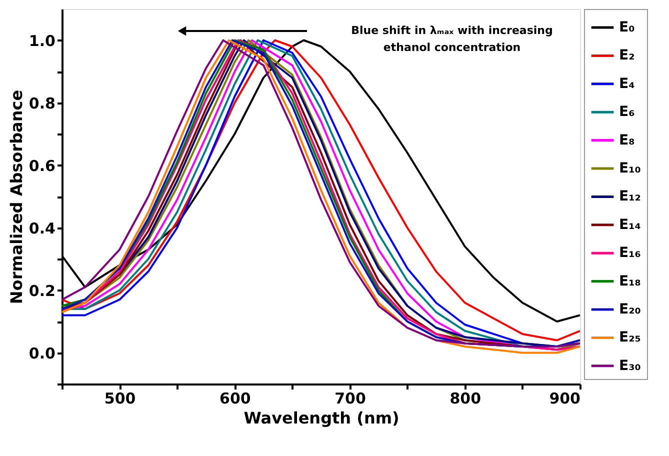 This screenshot has height=456, width=669. I want to click on legend-label: E₄, so click(627, 84).